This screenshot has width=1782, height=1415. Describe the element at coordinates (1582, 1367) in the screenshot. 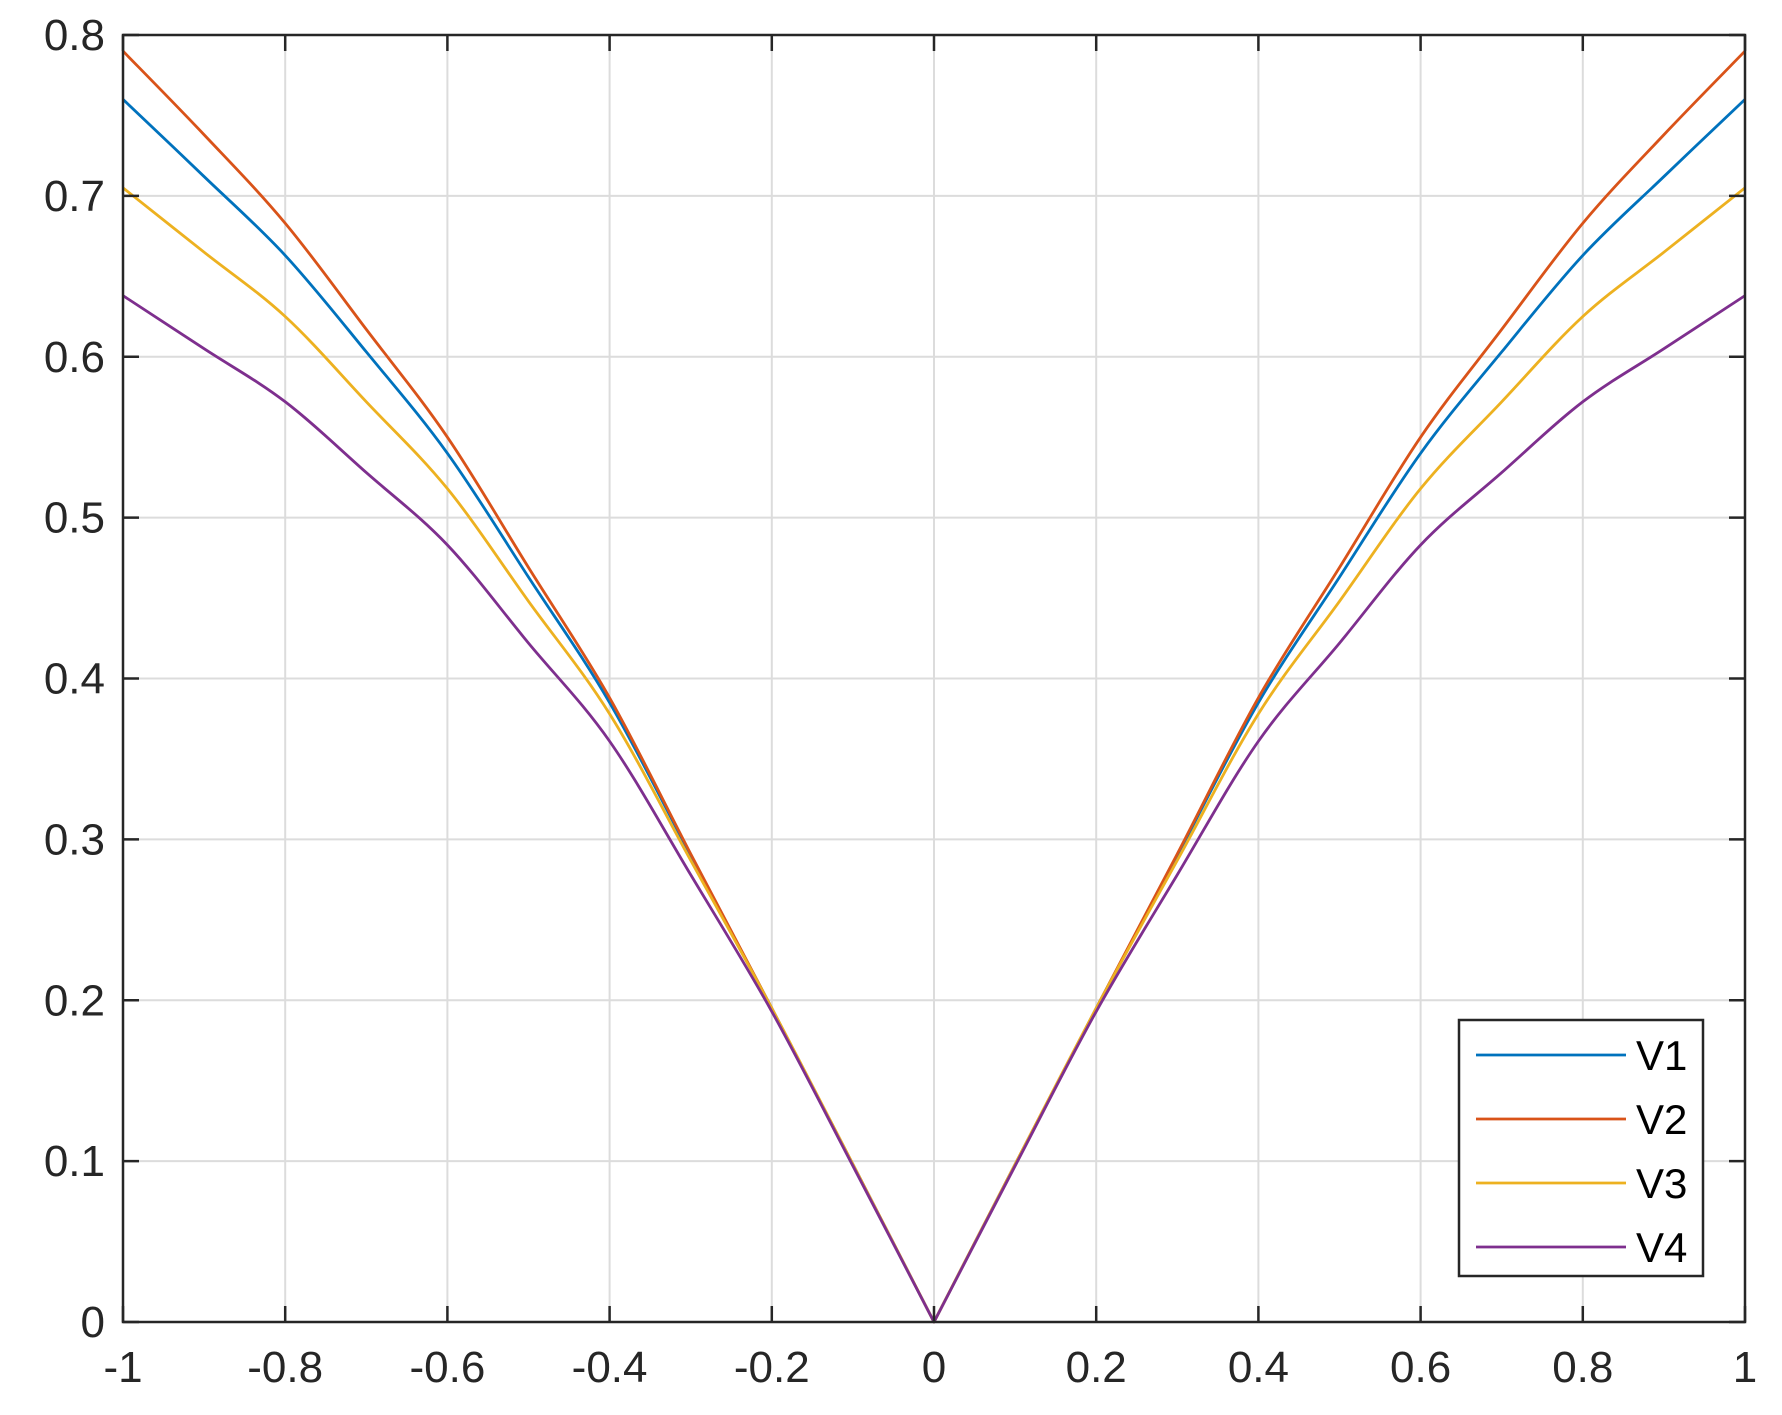

I see `x-tick-label: 0.8` at that location.